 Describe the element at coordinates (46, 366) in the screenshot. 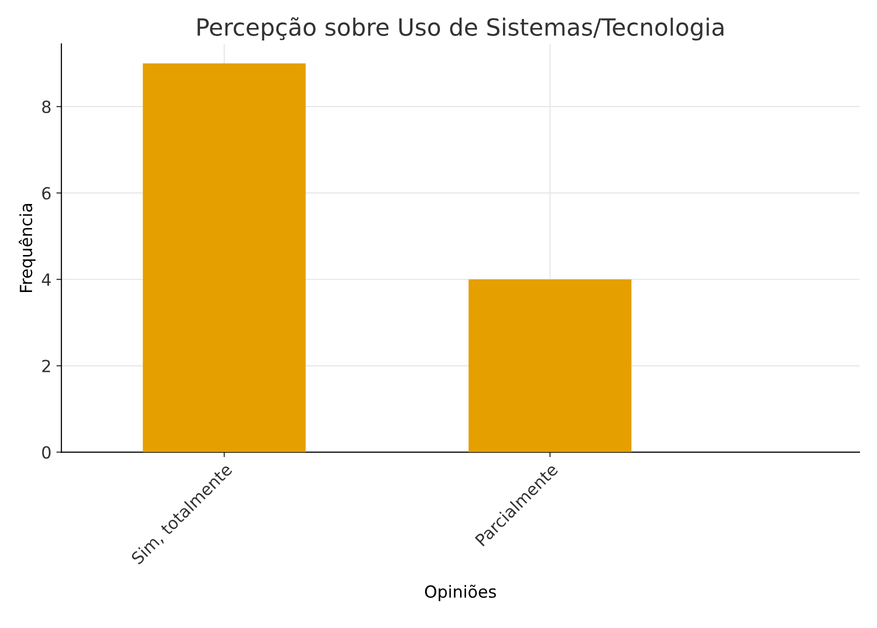

I see `y-tick-label: 2` at that location.